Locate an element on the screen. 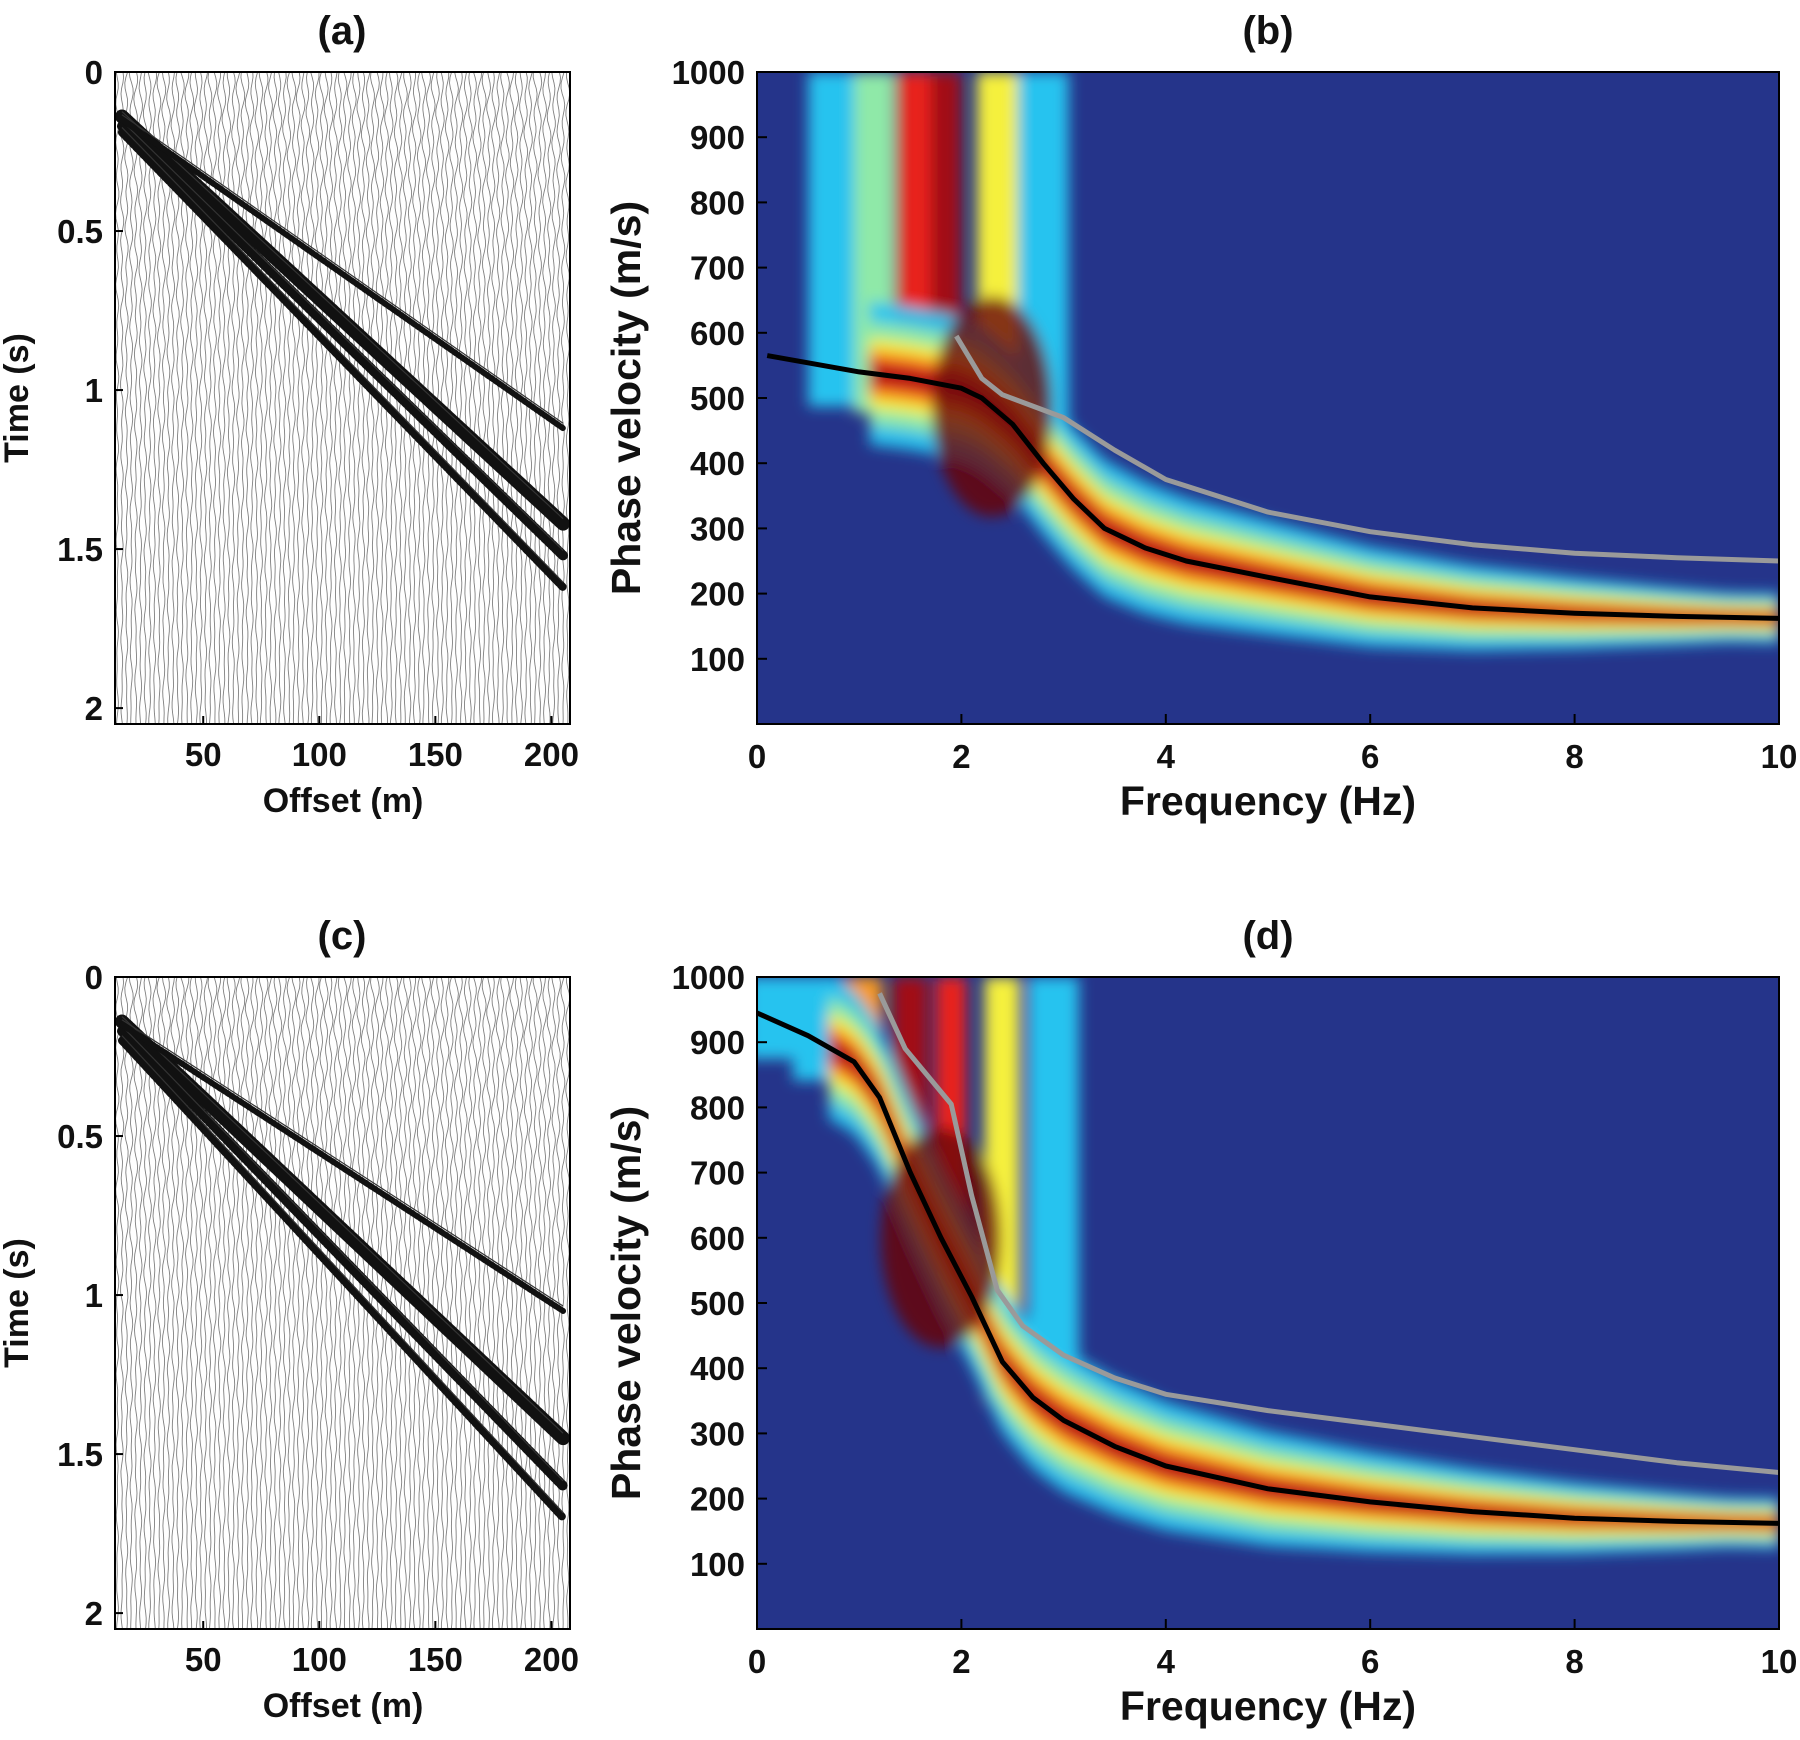 The image size is (1800, 1740). panel-b-ytick-label: 600 is located at coordinates (717, 333).